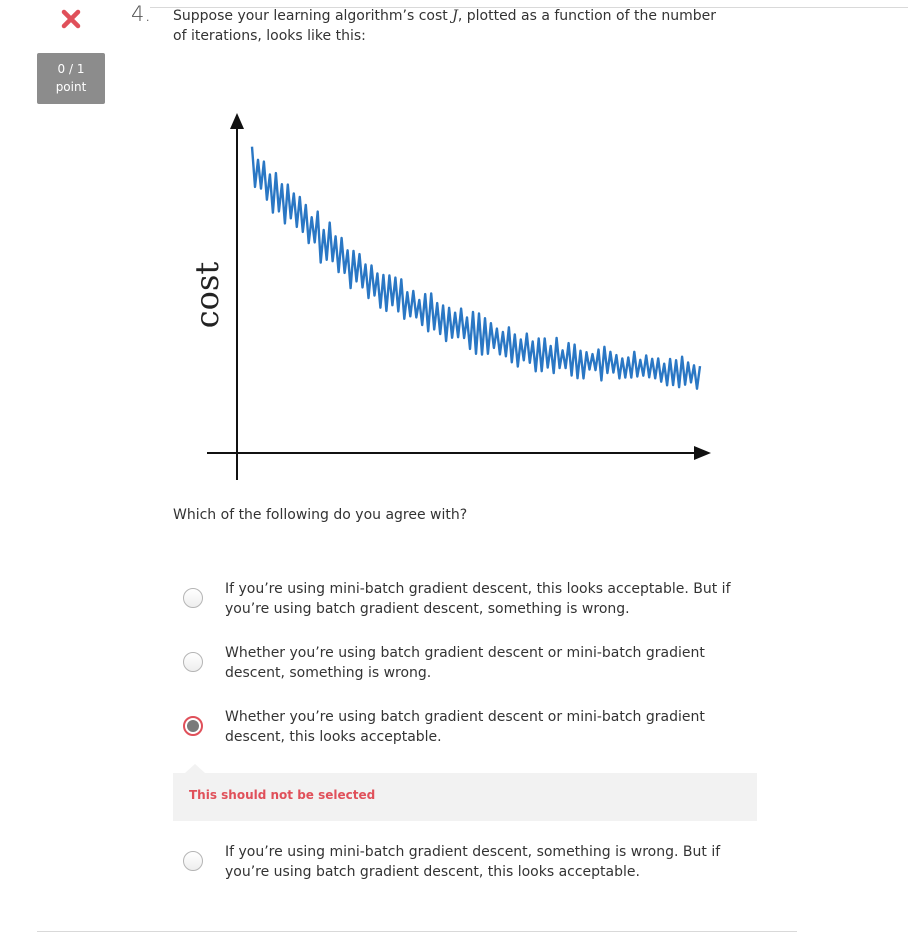 The width and height of the screenshot is (908, 941). What do you see at coordinates (455, 16) in the screenshot?
I see `math-symbol-j: J` at bounding box center [455, 16].